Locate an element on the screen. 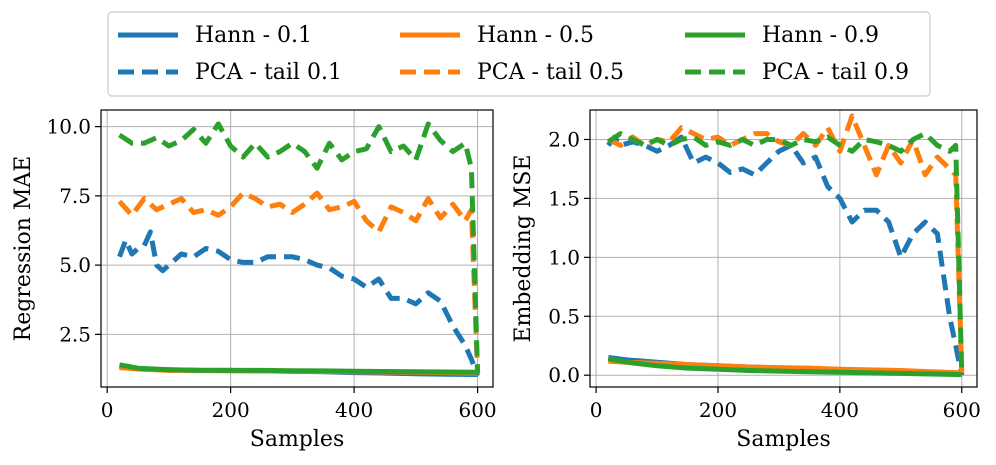 The image size is (996, 465). legend-entry-hann-05: Hann - 0.5 is located at coordinates (497, 35).